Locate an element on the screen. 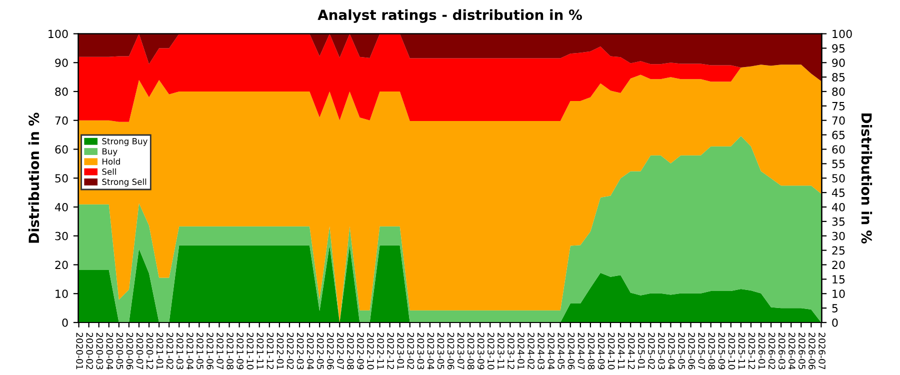 This screenshot has height=375, width=900. x-tick-label: 2023-09 is located at coordinates (480, 351).